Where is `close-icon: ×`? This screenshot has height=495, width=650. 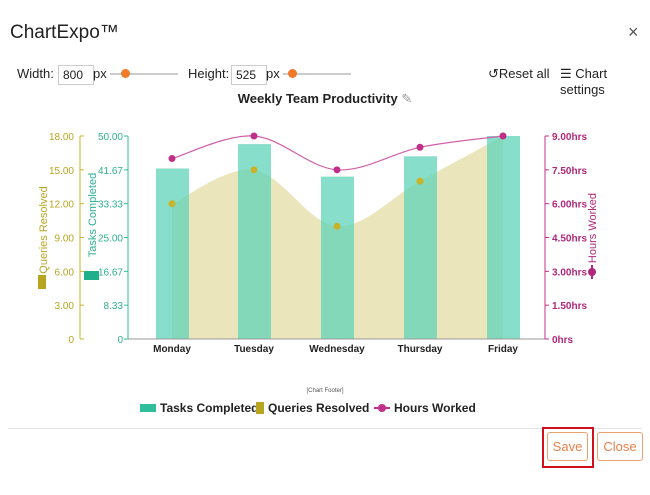
close-icon: × is located at coordinates (633, 32).